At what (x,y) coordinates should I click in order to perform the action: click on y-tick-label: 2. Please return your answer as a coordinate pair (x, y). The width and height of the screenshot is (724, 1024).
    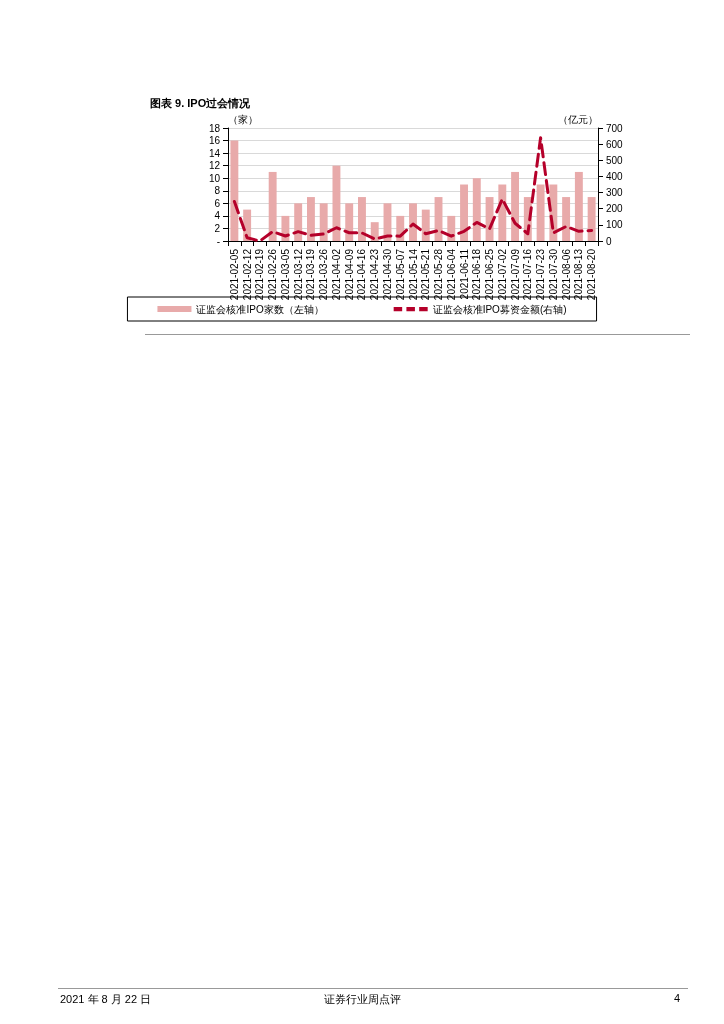
    Looking at the image, I should click on (217, 228).